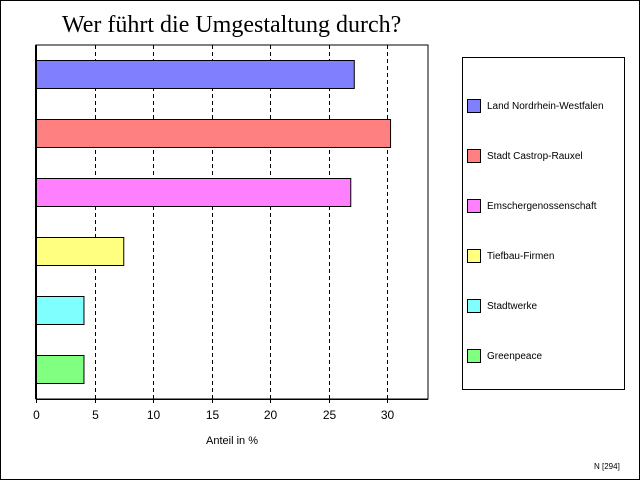 The width and height of the screenshot is (640, 480). I want to click on legend-item-2: Emschergenossenschaft, so click(532, 206).